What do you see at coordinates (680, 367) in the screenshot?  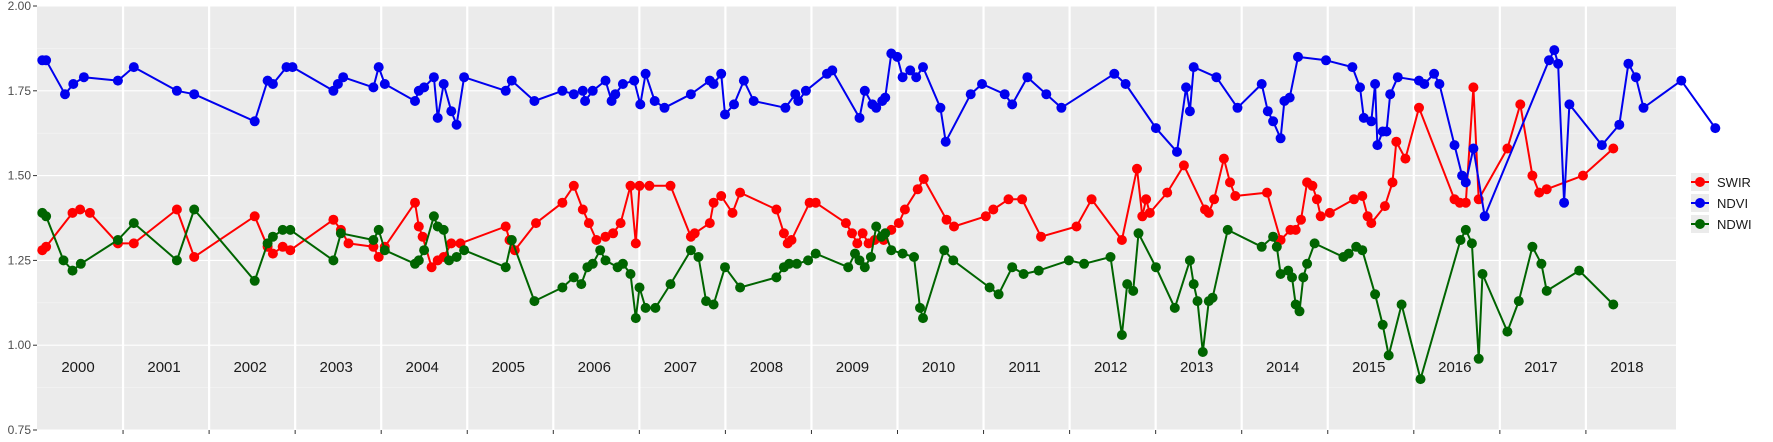 I see `year-label: 2007` at bounding box center [680, 367].